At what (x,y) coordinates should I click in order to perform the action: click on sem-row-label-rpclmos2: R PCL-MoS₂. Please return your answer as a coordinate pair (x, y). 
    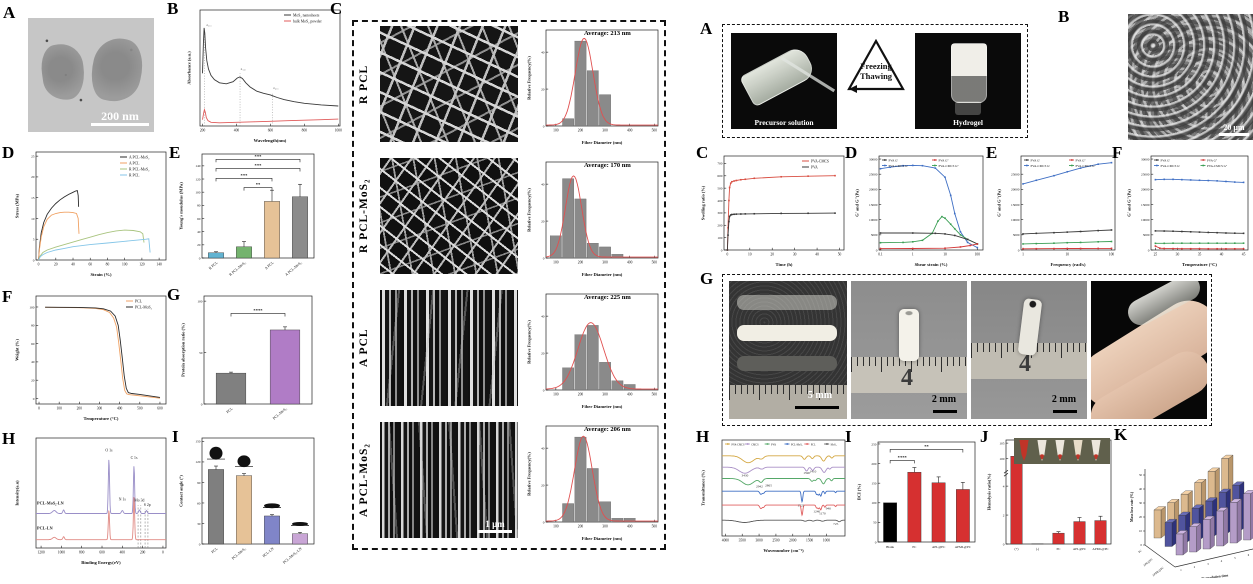
    Looking at the image, I should click on (364, 216).